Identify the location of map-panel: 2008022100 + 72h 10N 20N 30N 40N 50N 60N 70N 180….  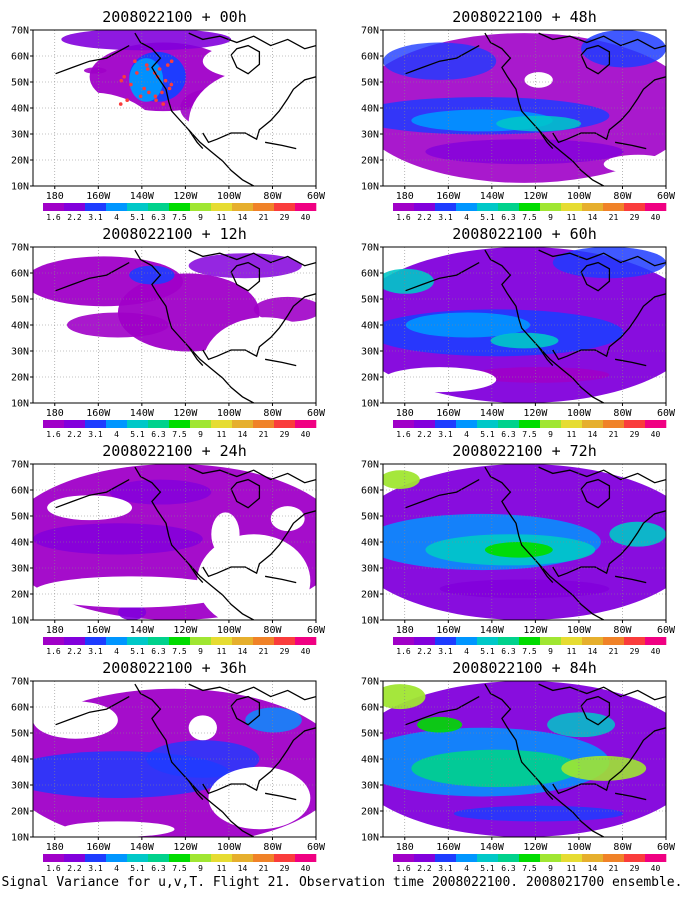
(518, 549).